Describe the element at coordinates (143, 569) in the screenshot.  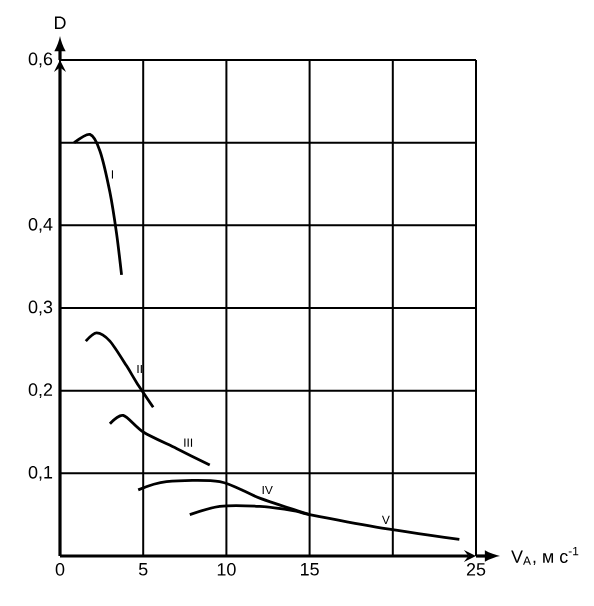
I see `x-tick-label: 5` at that location.